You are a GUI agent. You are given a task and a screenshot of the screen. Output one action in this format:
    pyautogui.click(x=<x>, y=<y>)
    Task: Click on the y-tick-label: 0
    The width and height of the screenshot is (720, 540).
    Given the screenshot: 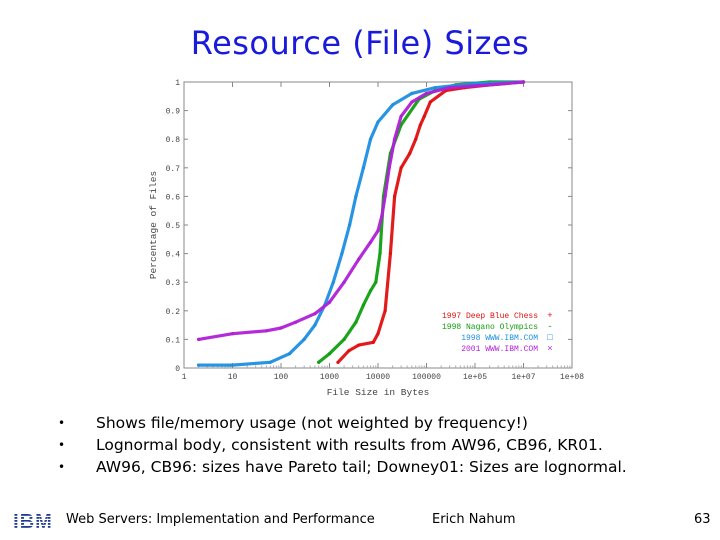 What is the action you would take?
    pyautogui.click(x=177, y=369)
    